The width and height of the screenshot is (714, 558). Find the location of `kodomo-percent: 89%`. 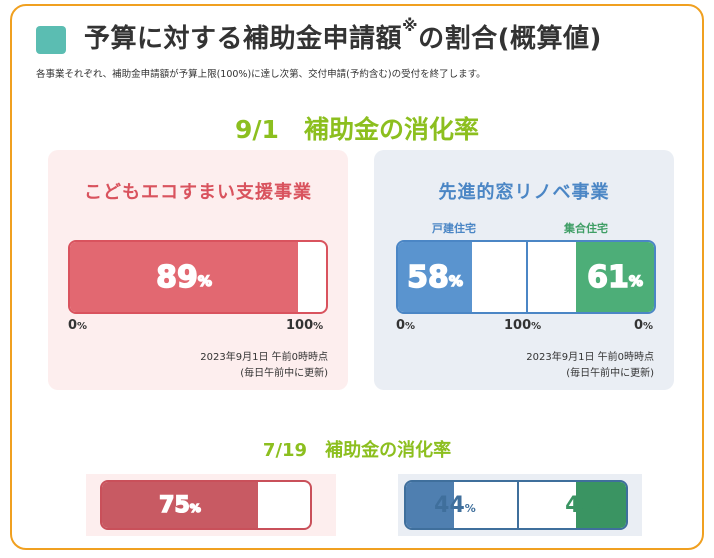

kodomo-percent: 89% is located at coordinates (183, 277).